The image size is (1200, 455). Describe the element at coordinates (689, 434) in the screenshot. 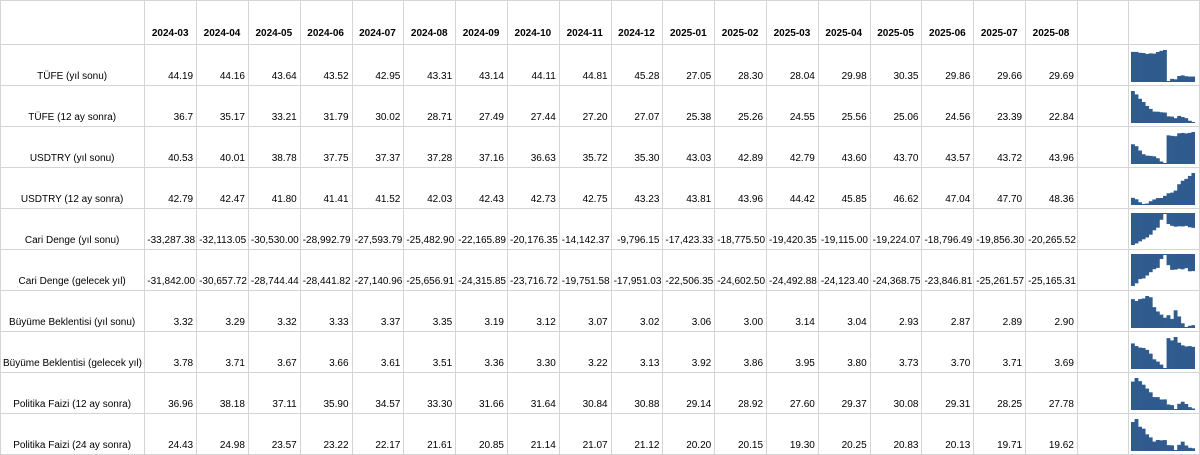

I see `value-cell: 20.20` at that location.